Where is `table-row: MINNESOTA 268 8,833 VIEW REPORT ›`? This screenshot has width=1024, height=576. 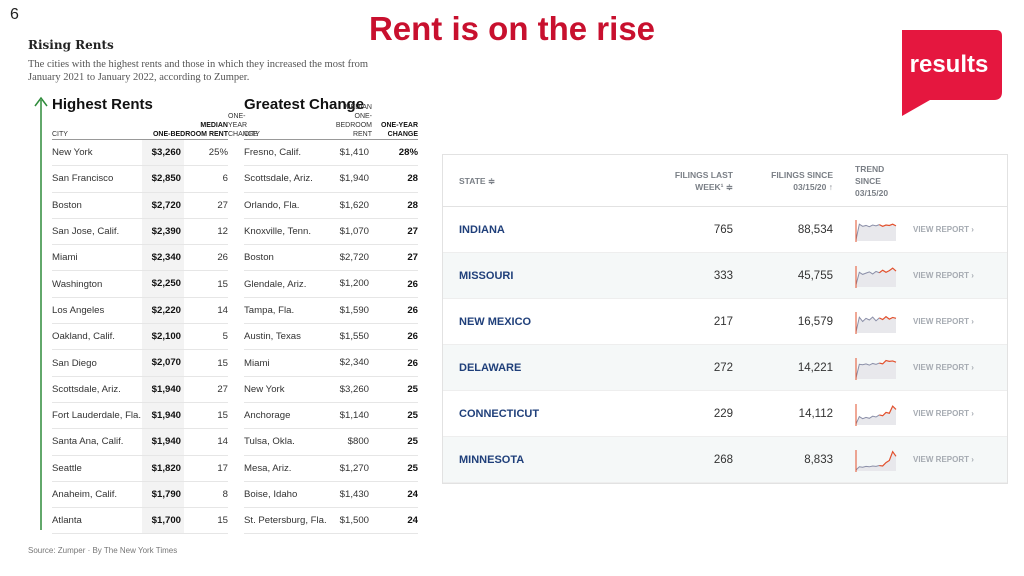 table-row: MINNESOTA 268 8,833 VIEW REPORT › is located at coordinates (725, 460).